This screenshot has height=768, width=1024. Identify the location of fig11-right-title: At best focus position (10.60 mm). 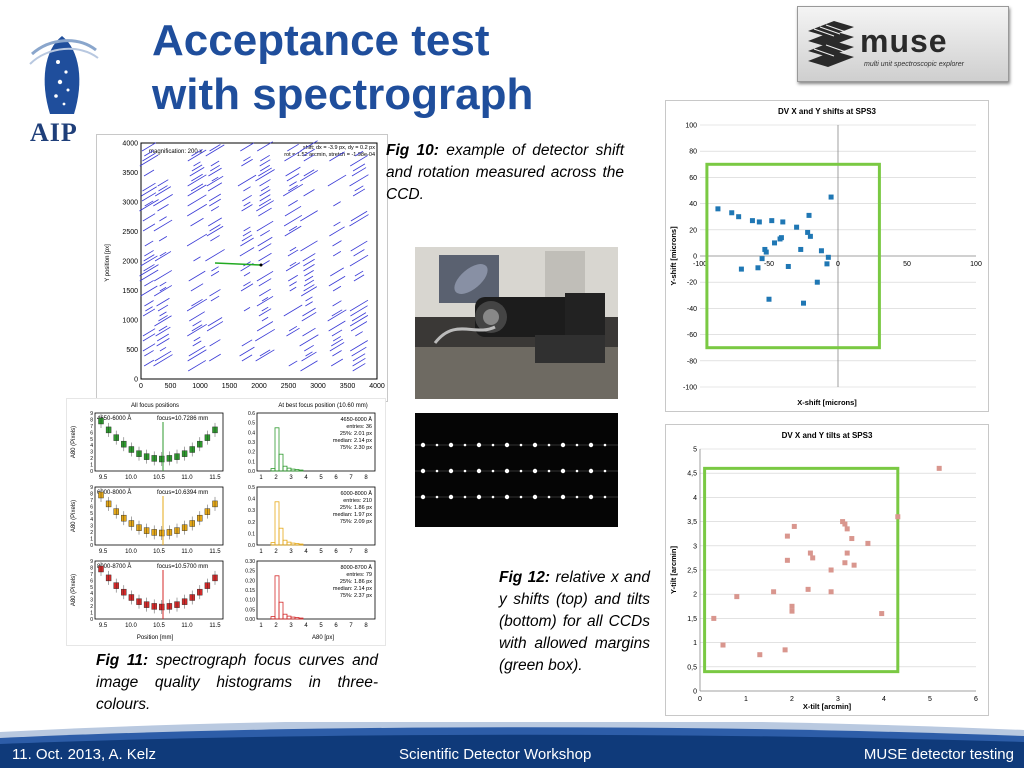
(322, 406).